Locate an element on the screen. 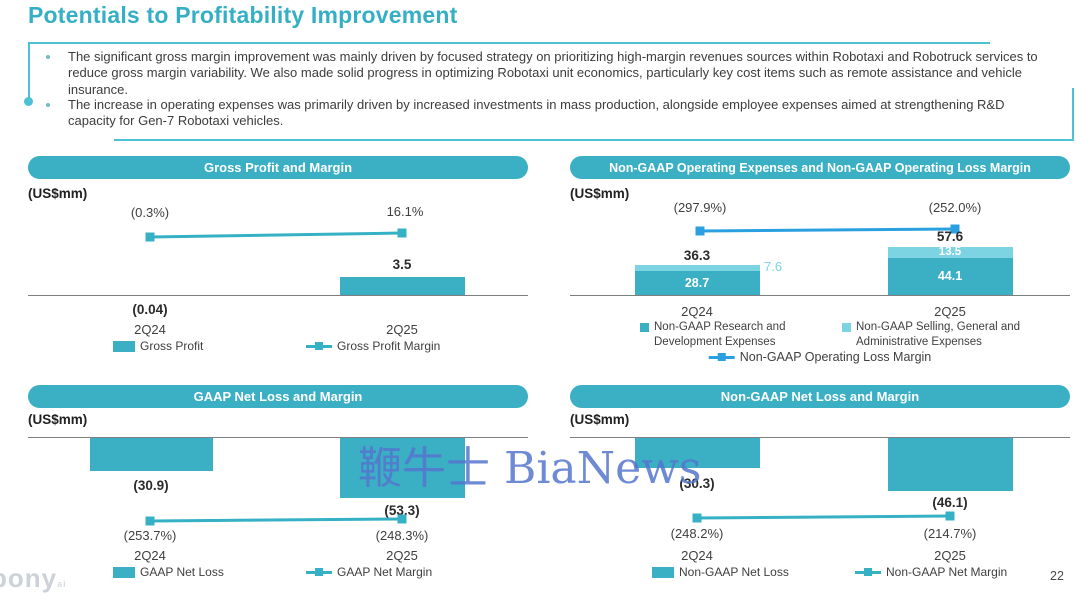  bar-value-2q24: (30.9) is located at coordinates (151, 485).